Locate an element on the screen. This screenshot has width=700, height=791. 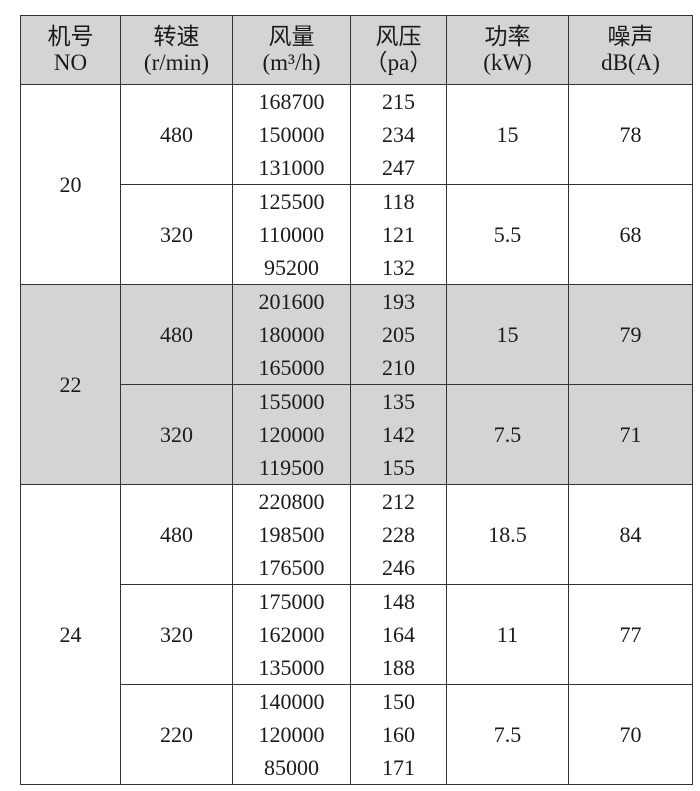
pressure-cell: 135 is located at coordinates (398, 401).